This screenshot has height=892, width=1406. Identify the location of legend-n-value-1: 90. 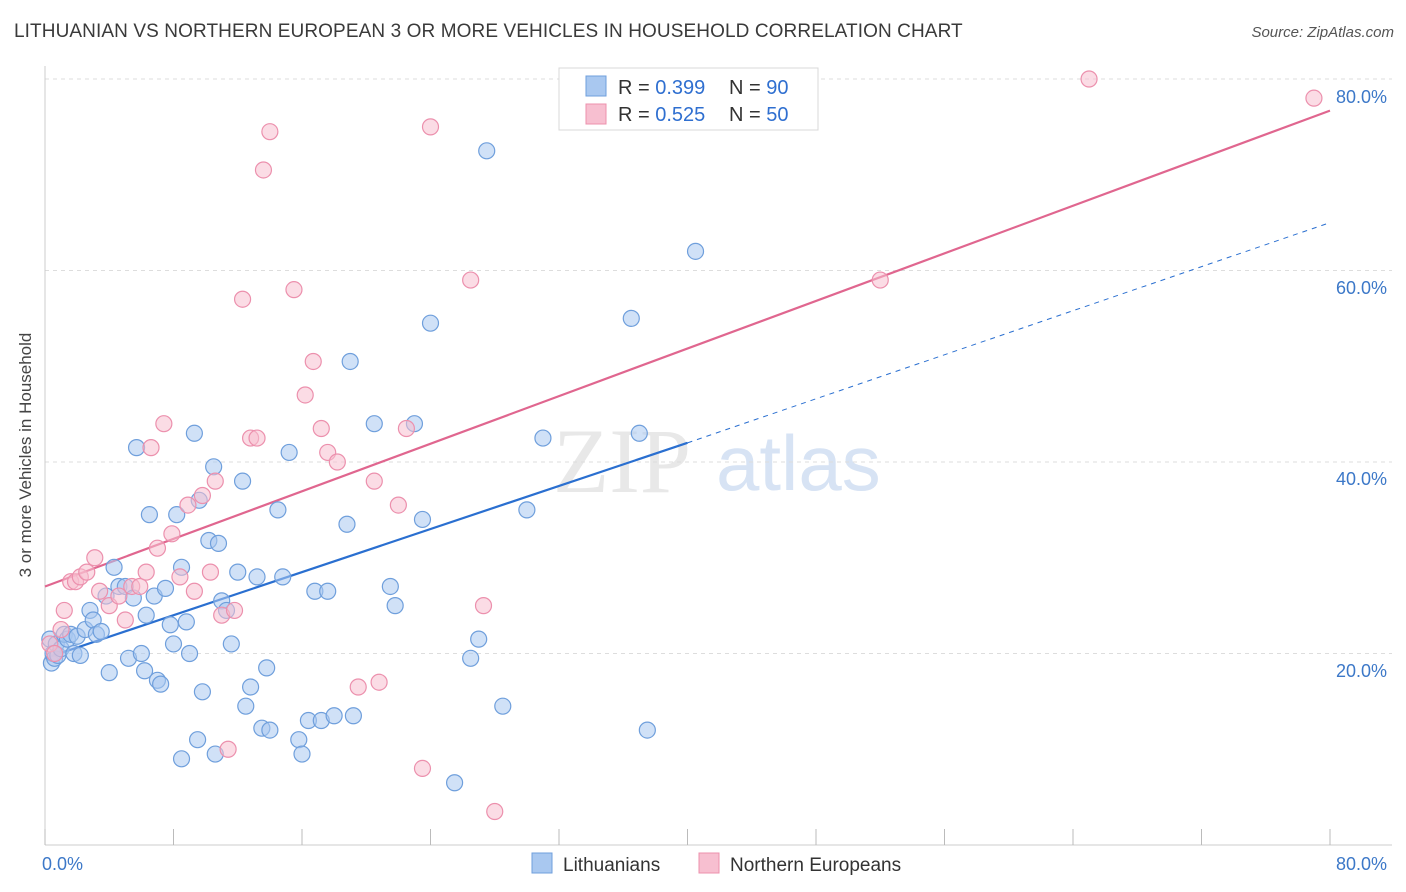
(777, 88).